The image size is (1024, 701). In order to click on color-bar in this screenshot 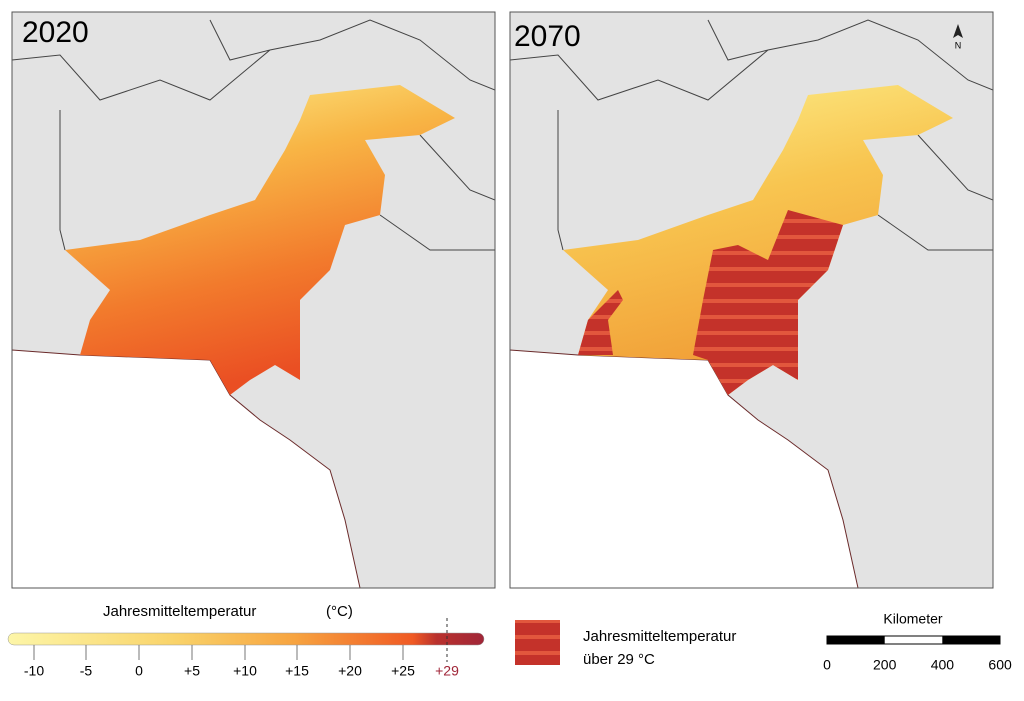, I will do `click(246, 639)`.